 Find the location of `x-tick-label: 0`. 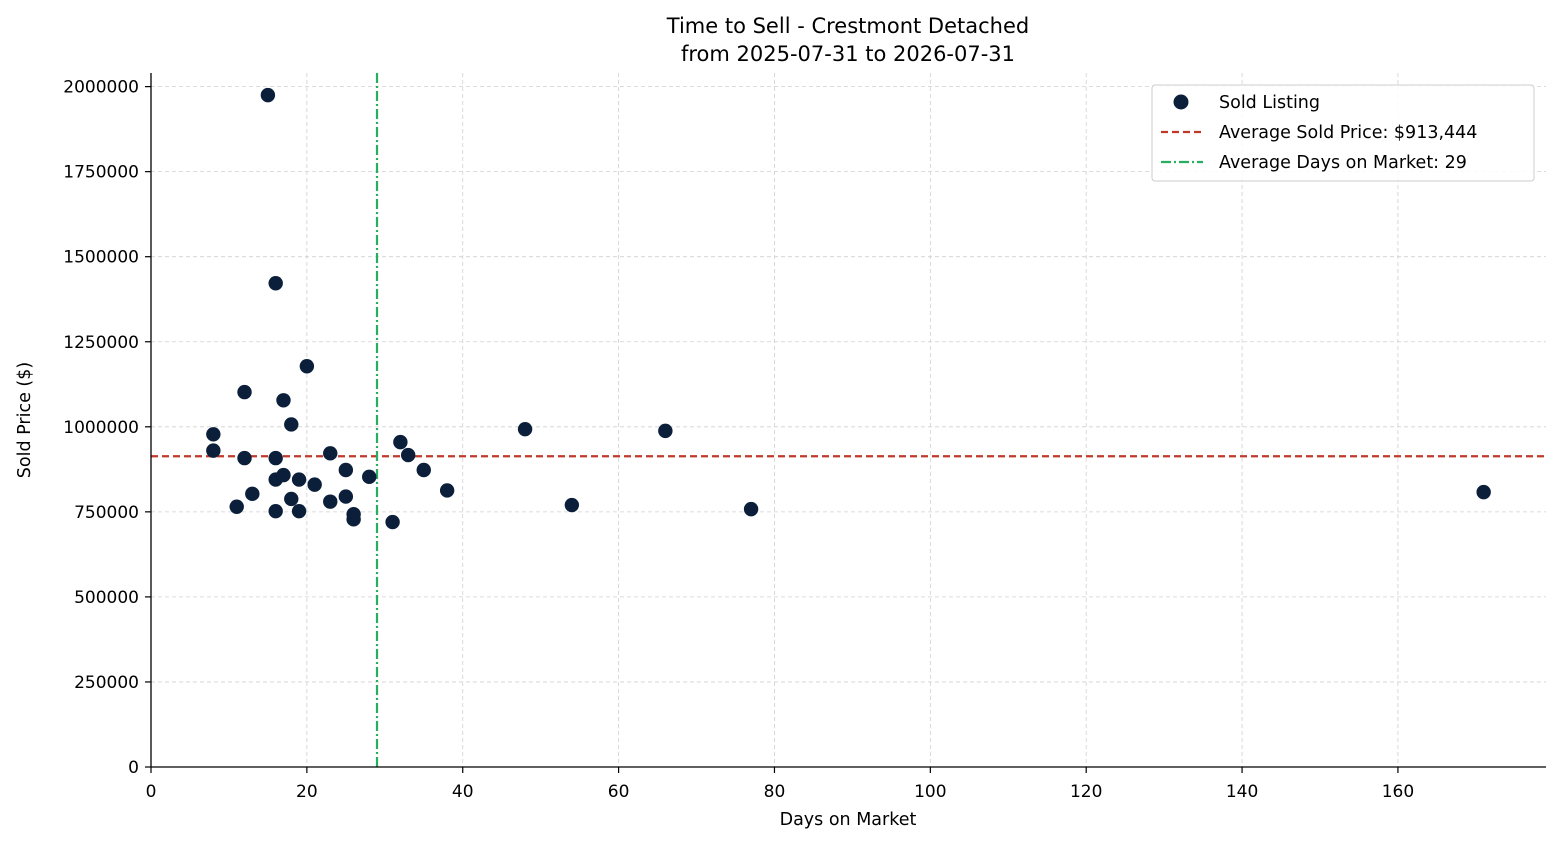

x-tick-label: 0 is located at coordinates (151, 792).